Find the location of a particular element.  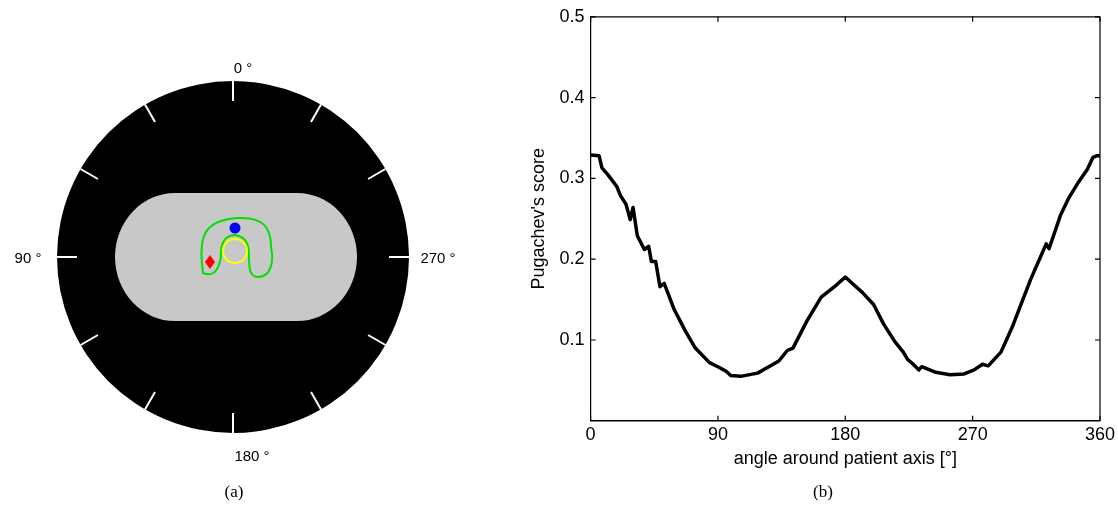

x-tick-label: 0 is located at coordinates (590, 433).